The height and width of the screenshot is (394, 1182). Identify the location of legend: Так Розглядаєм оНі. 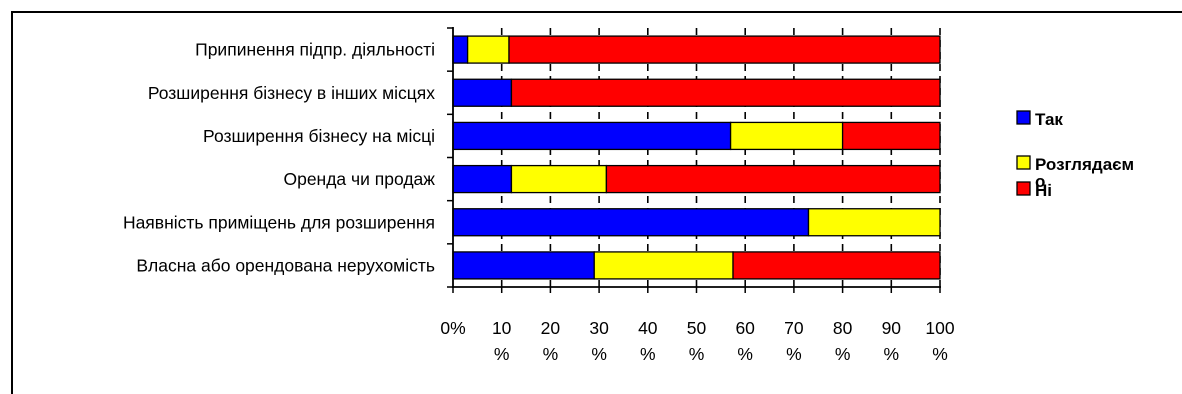
(1075, 155).